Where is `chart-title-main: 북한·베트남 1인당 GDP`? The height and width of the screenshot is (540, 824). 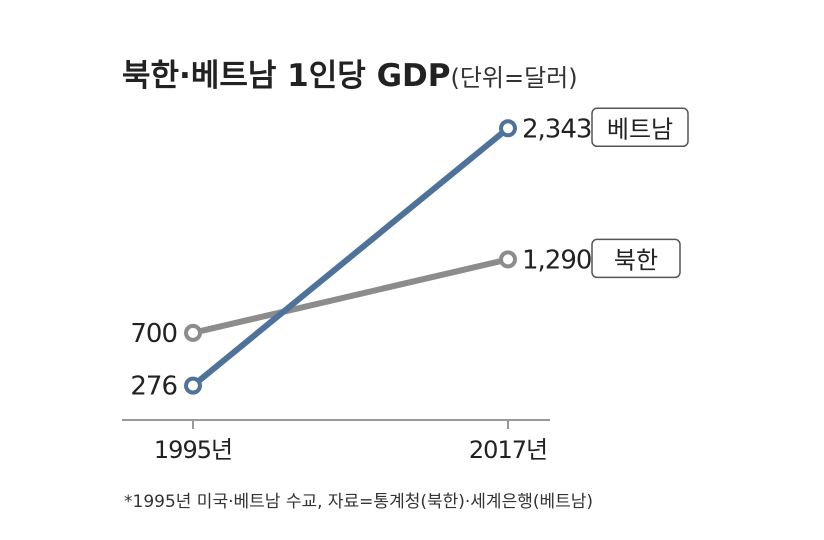 chart-title-main: 북한·베트남 1인당 GDP is located at coordinates (286, 76).